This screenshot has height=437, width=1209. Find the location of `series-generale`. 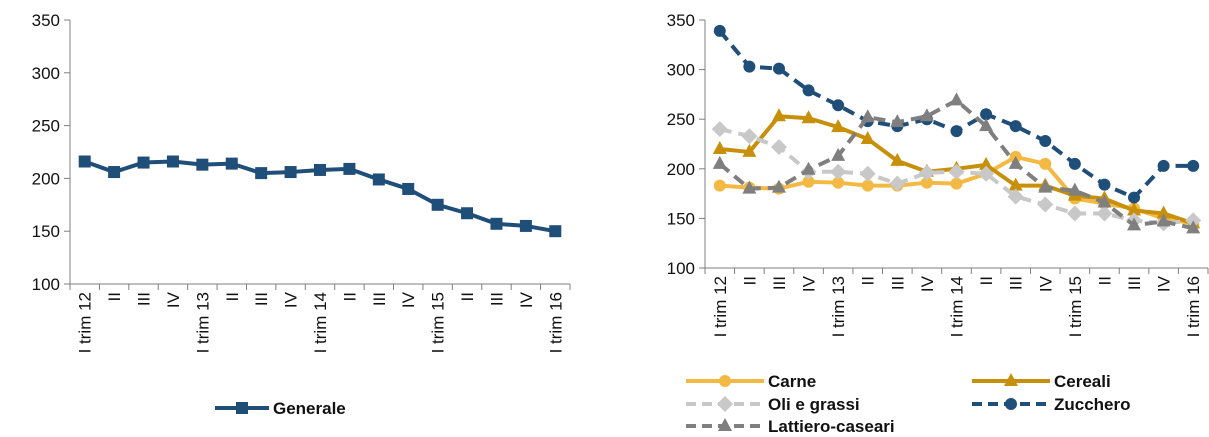

series-generale is located at coordinates (320, 196).